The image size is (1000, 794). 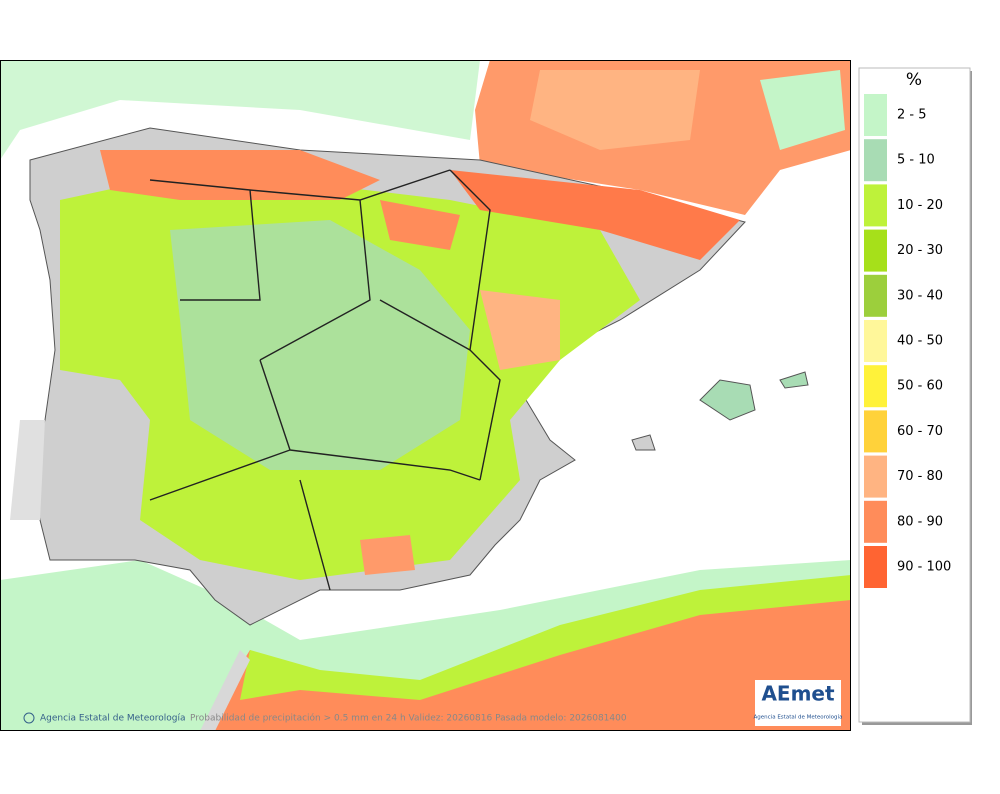 What do you see at coordinates (798, 694) in the screenshot?
I see `logo: AEmet` at bounding box center [798, 694].